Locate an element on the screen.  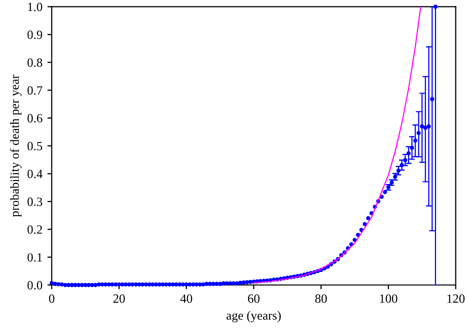
y-tick-label: 0.1 is located at coordinates (35, 257).